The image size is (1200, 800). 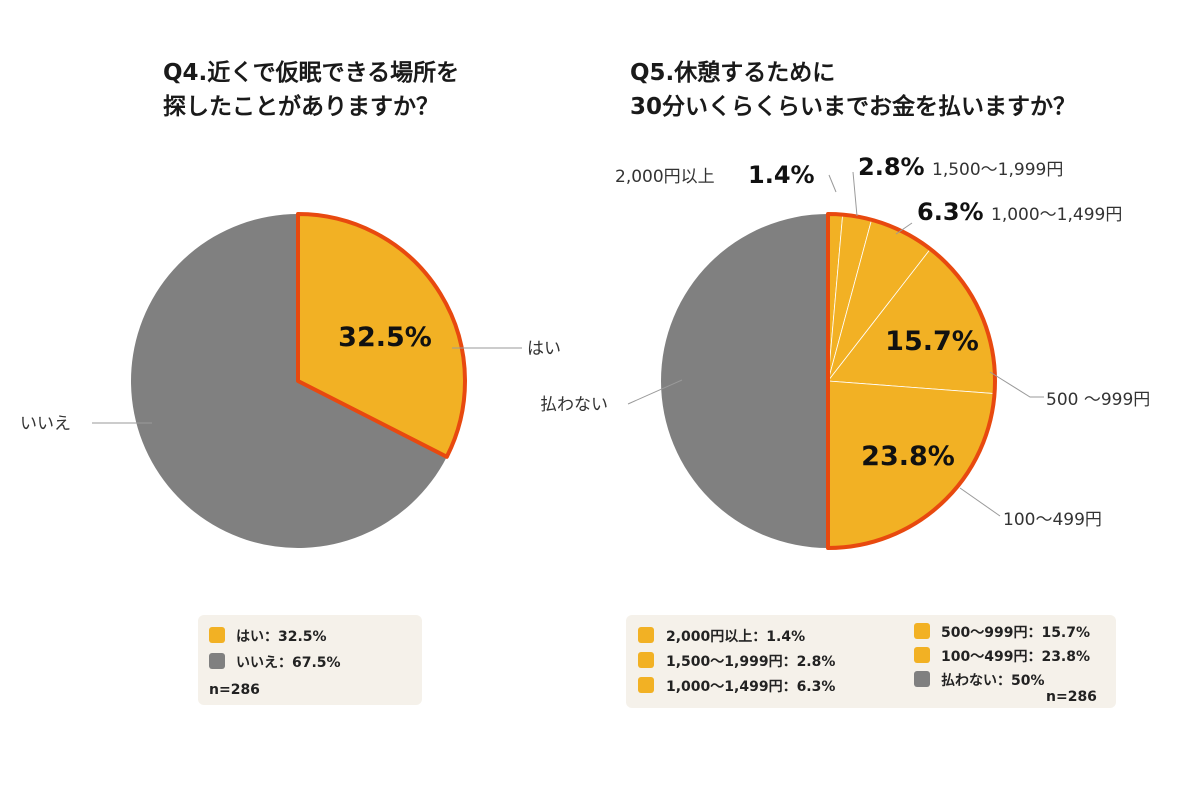 I want to click on q4-legend: はい：32.5% いいえ：67.5% n=286, so click(x=310, y=660).